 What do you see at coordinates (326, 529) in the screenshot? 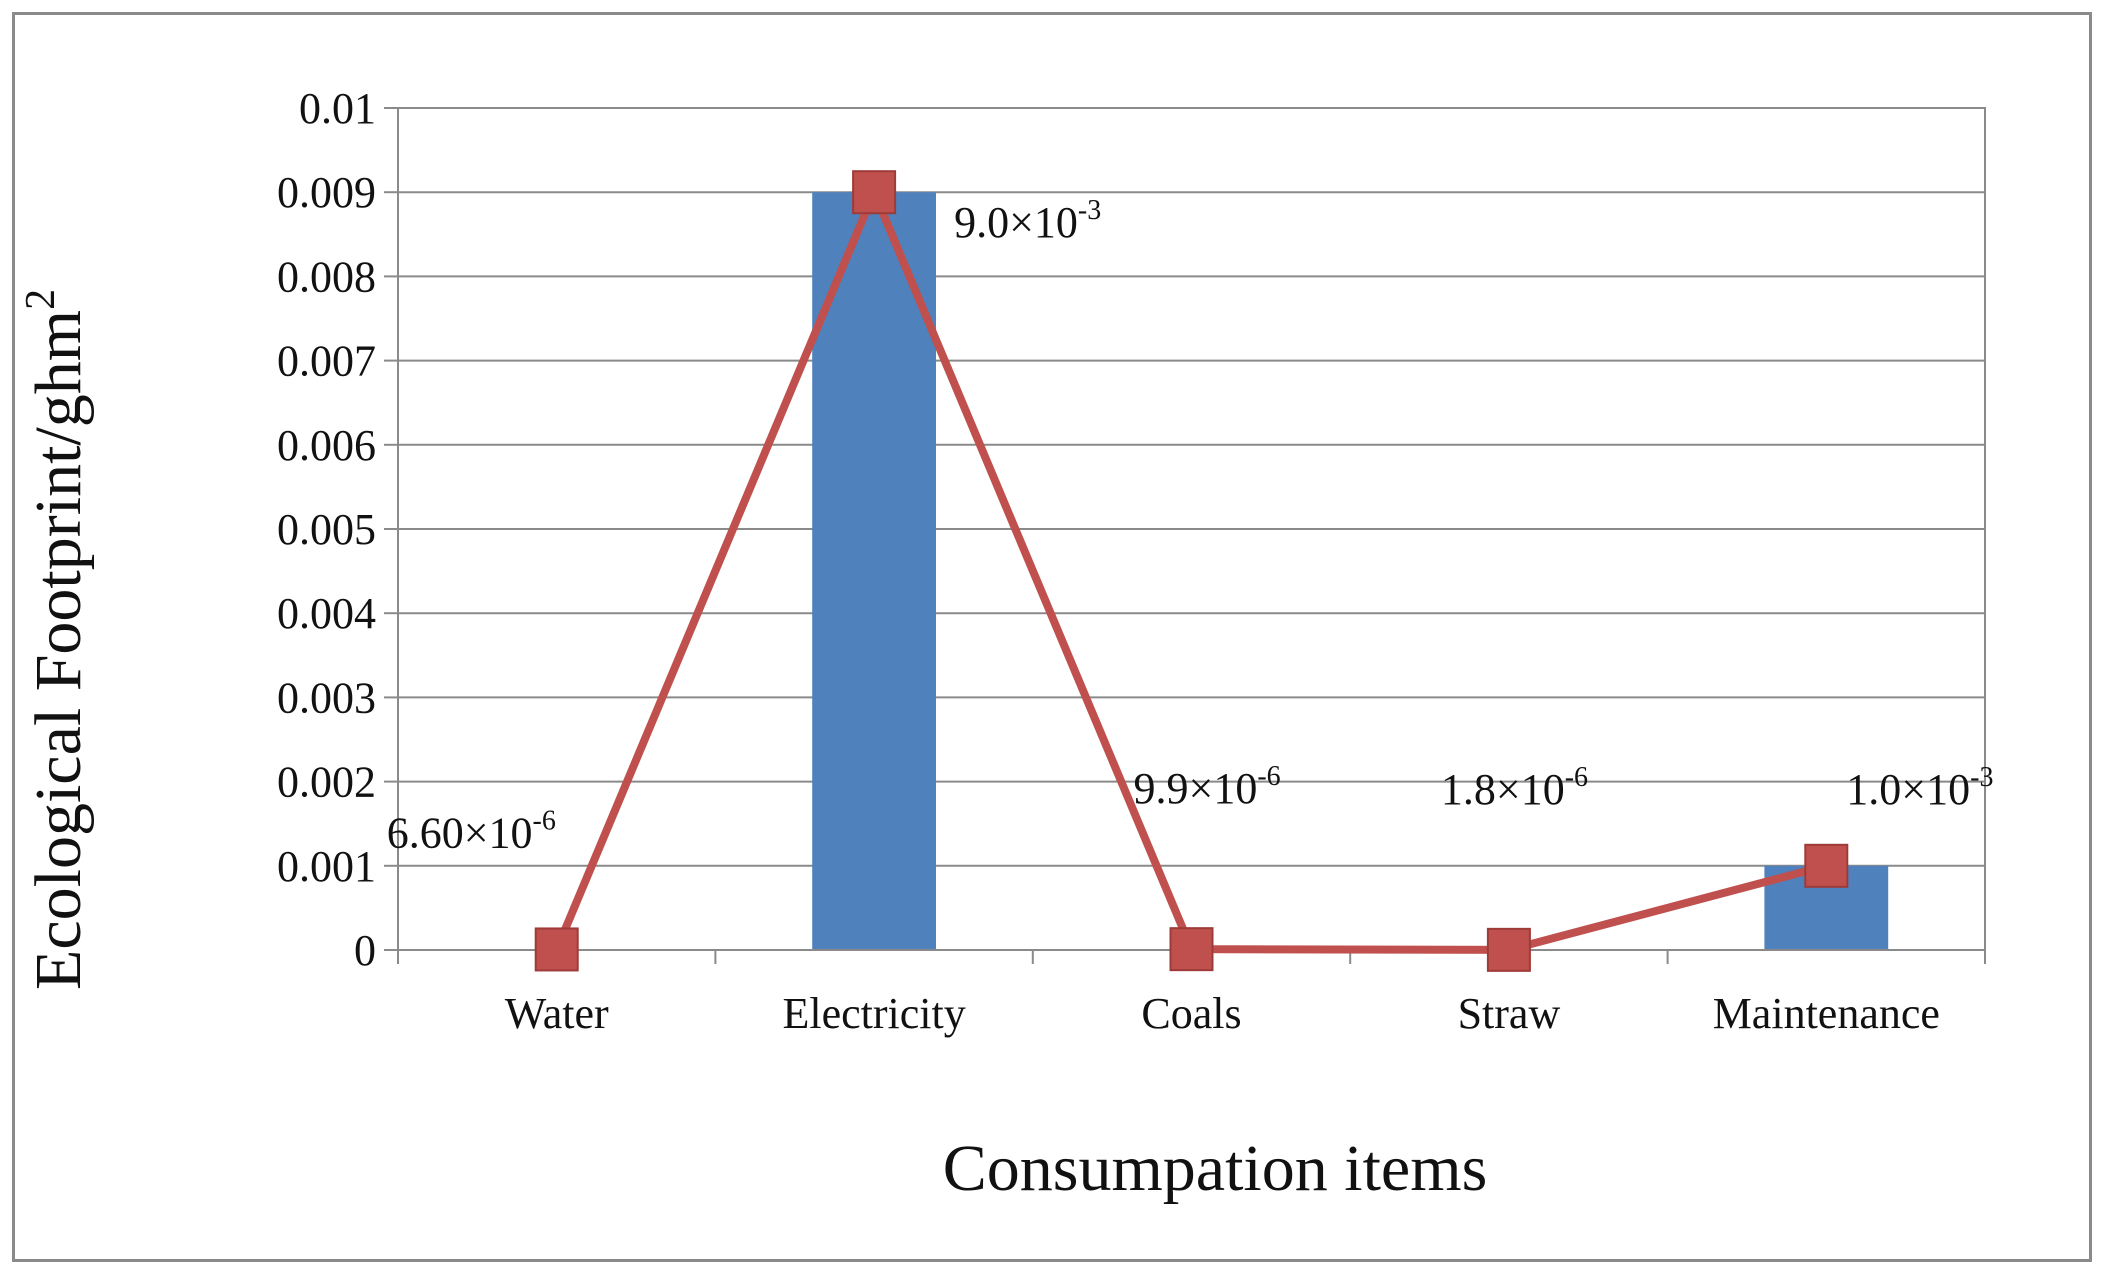
I see `y-tick-label: 0.005` at bounding box center [326, 529].